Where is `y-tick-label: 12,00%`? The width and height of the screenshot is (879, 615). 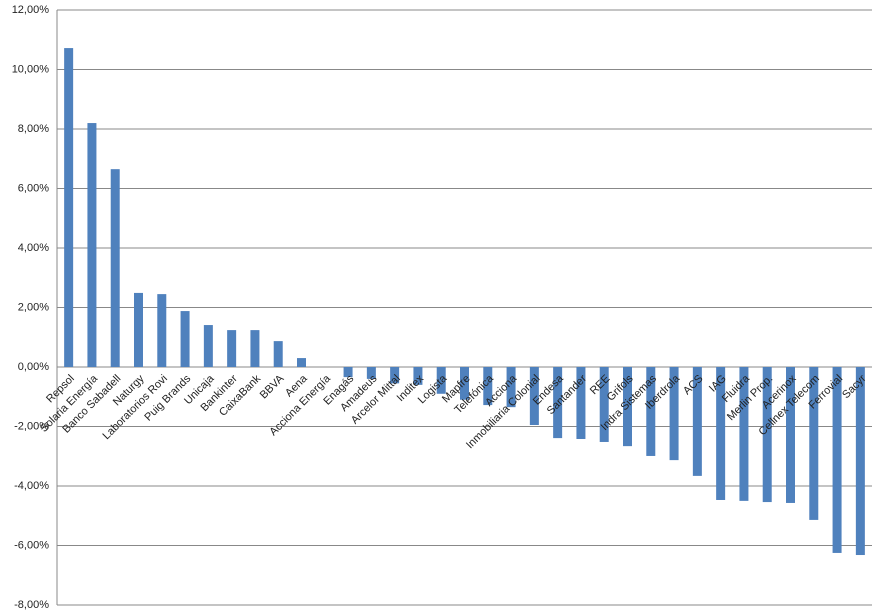
y-tick-label: 12,00% is located at coordinates (31, 10).